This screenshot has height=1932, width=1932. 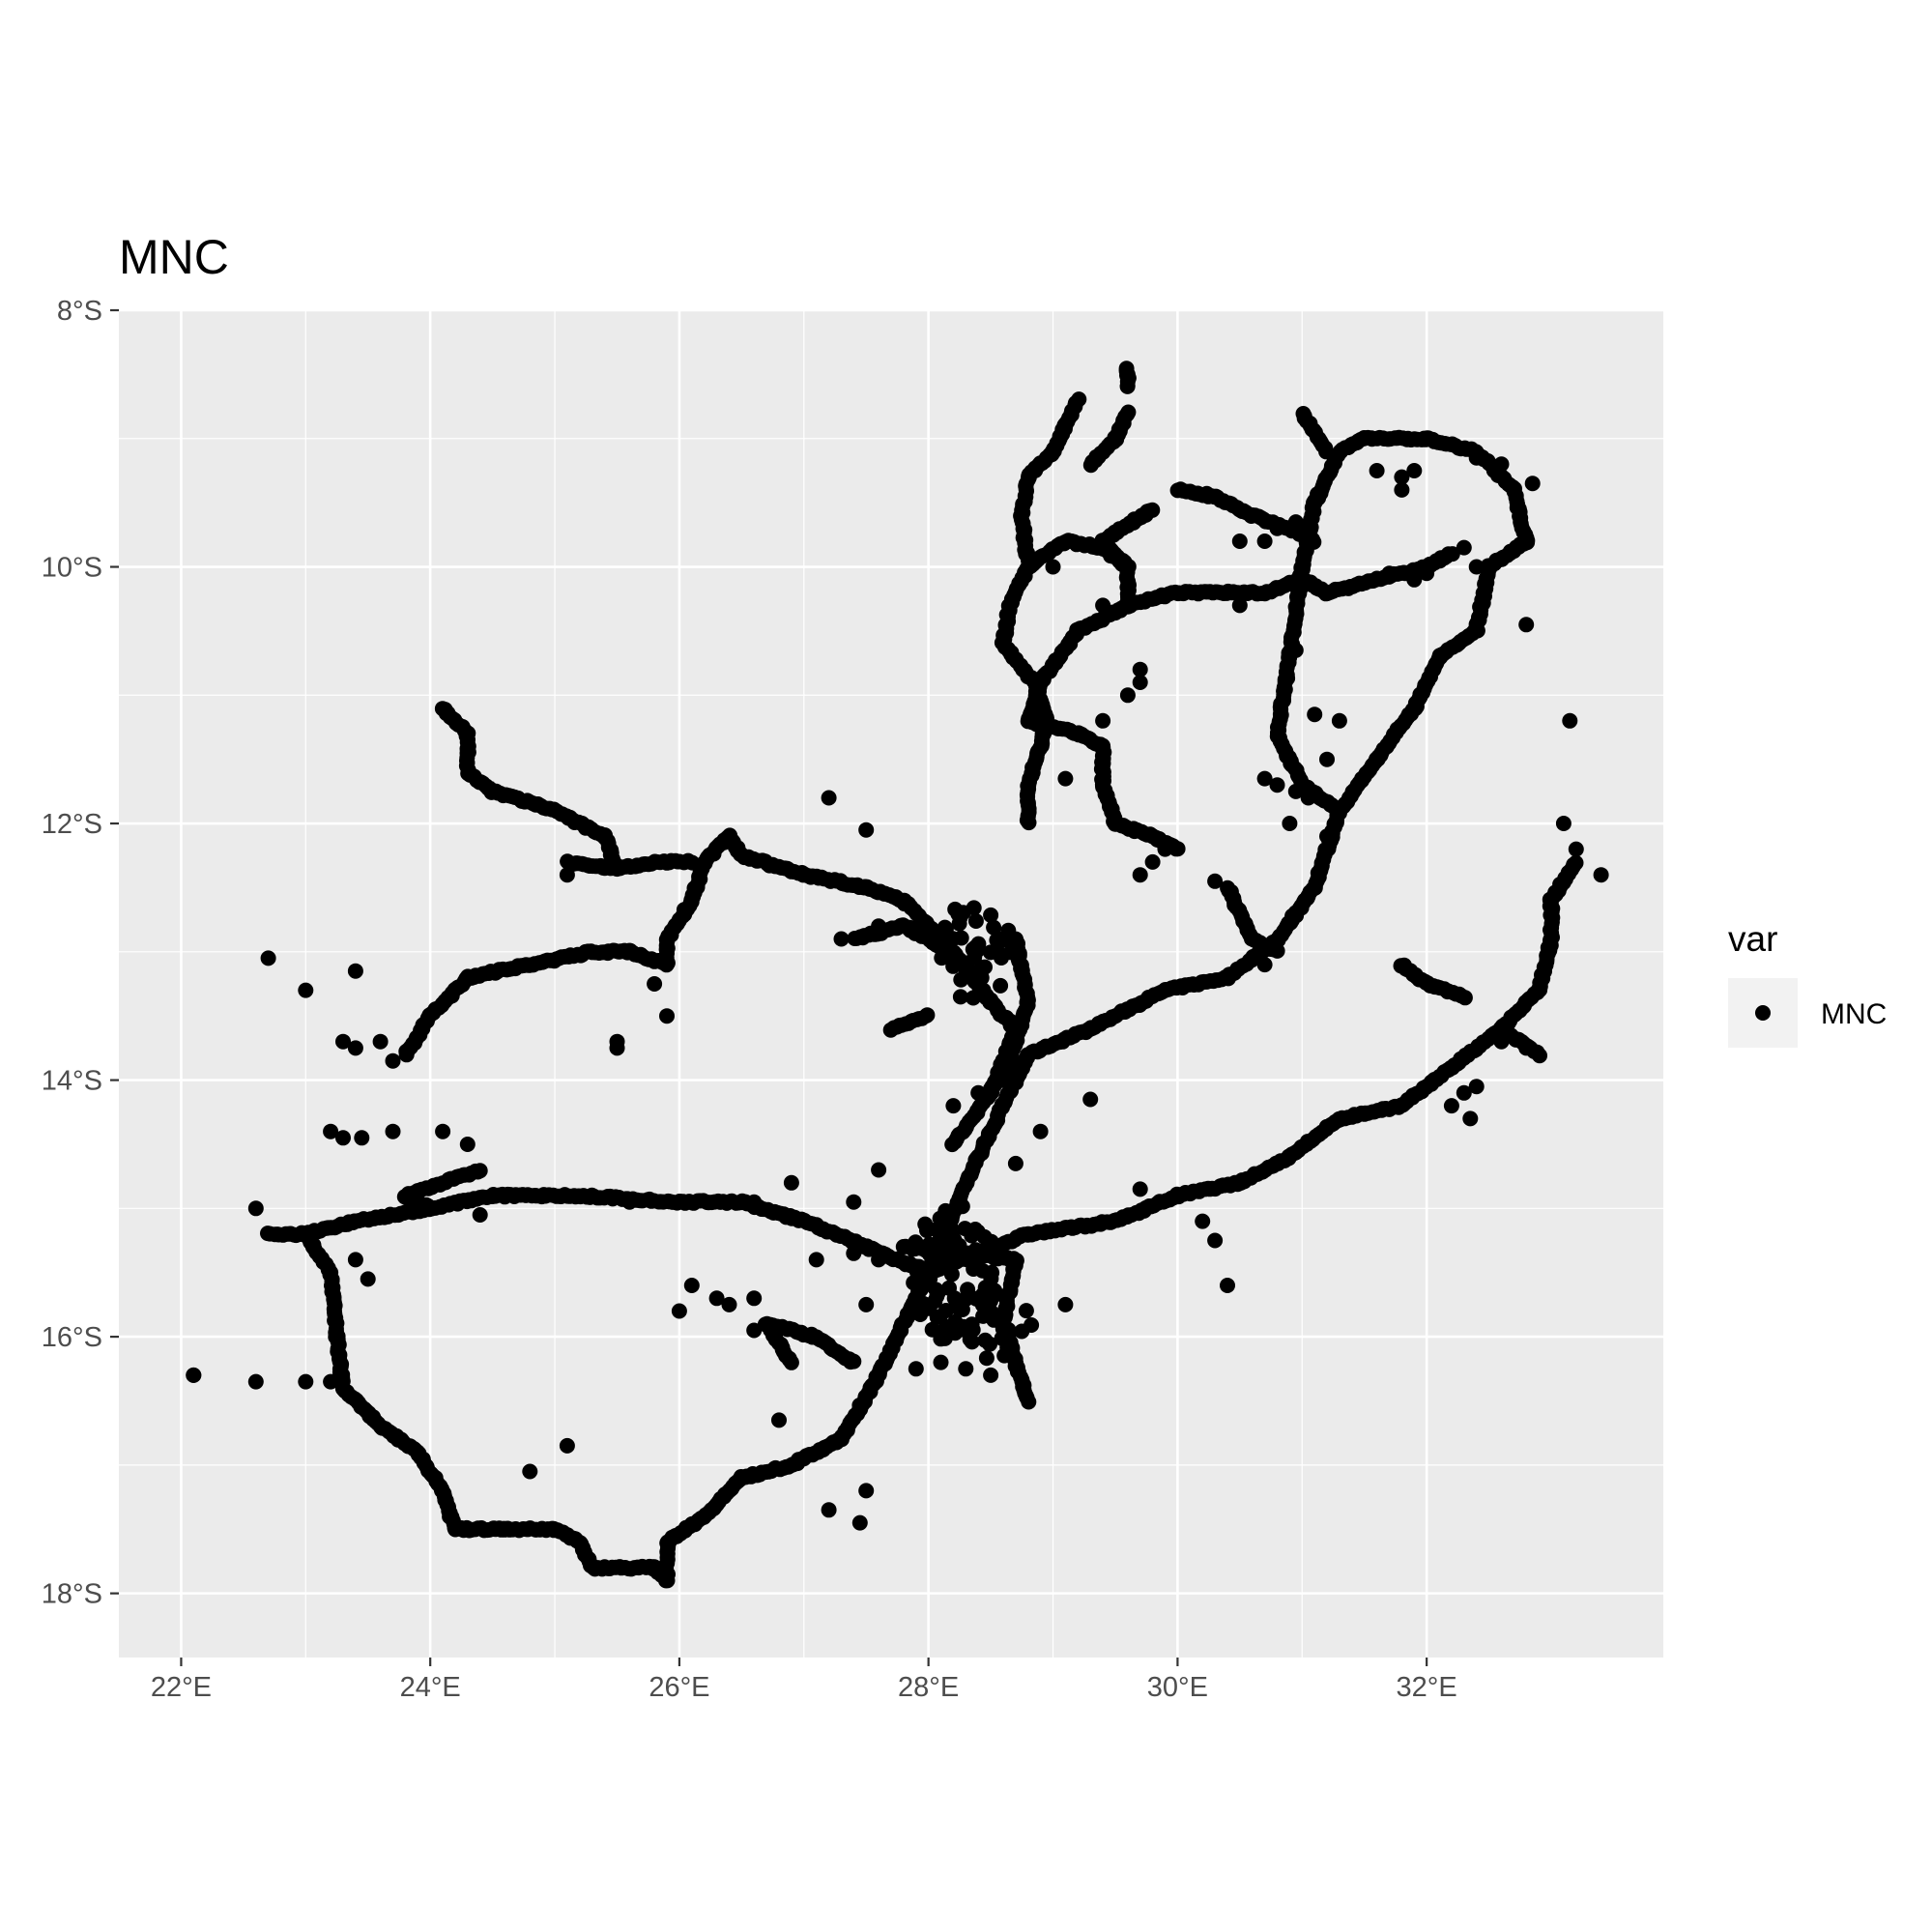 I want to click on x-tick-label: 32°E, so click(x=1427, y=1687).